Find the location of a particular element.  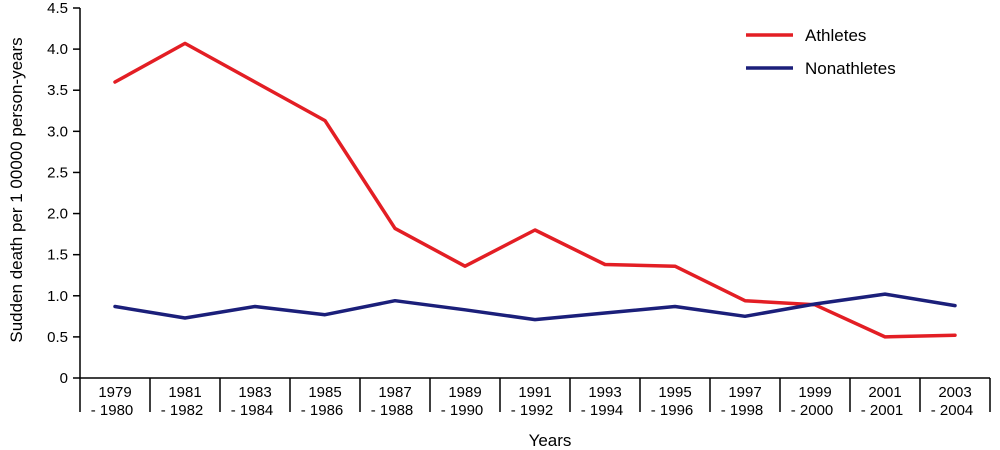

y-tick-label: 4.0 is located at coordinates (57, 49).